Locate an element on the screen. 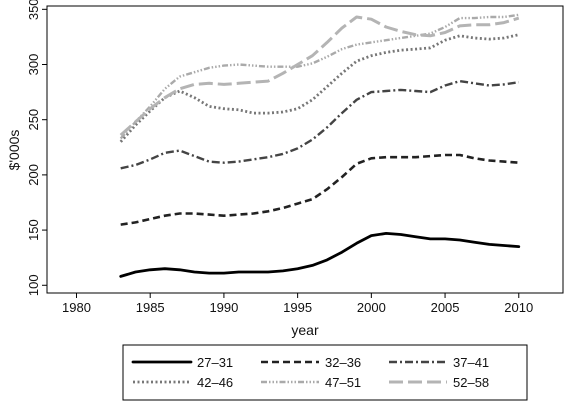  y-tick-label: 150 is located at coordinates (33, 230).